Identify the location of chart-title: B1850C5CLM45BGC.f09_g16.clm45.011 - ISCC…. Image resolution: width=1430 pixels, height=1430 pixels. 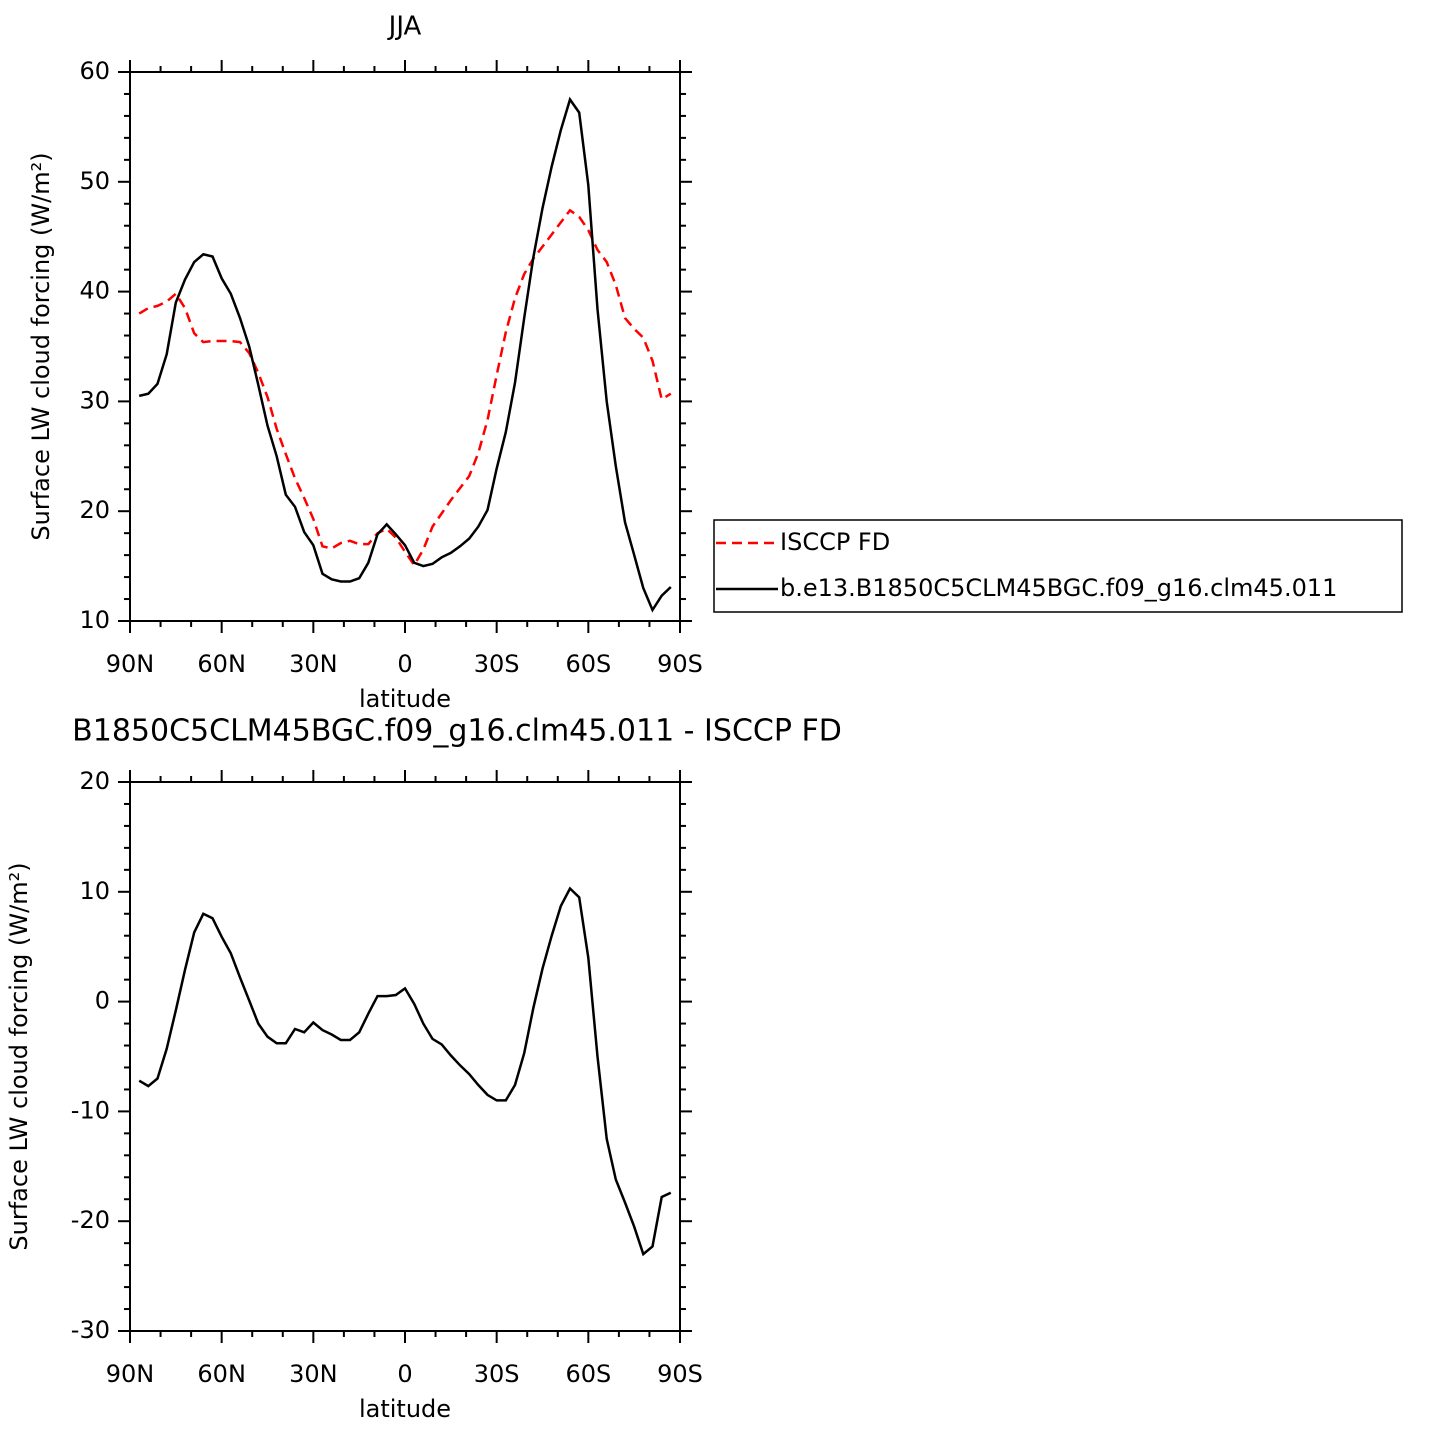
(457, 731).